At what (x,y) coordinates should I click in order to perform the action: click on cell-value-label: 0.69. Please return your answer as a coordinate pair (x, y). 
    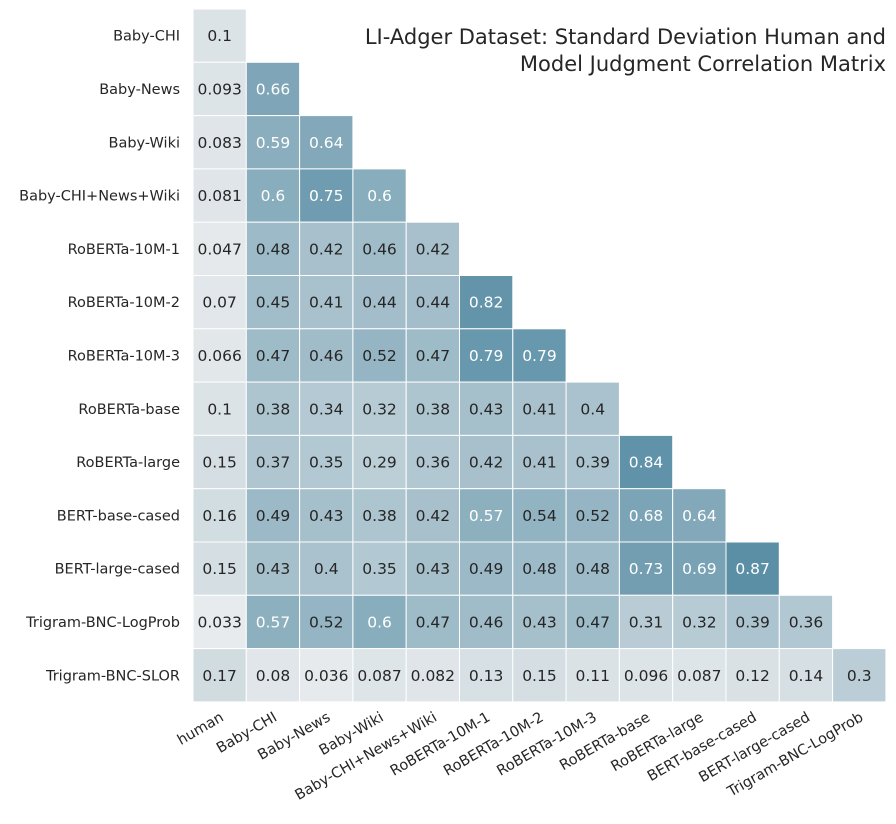
    Looking at the image, I should click on (699, 569).